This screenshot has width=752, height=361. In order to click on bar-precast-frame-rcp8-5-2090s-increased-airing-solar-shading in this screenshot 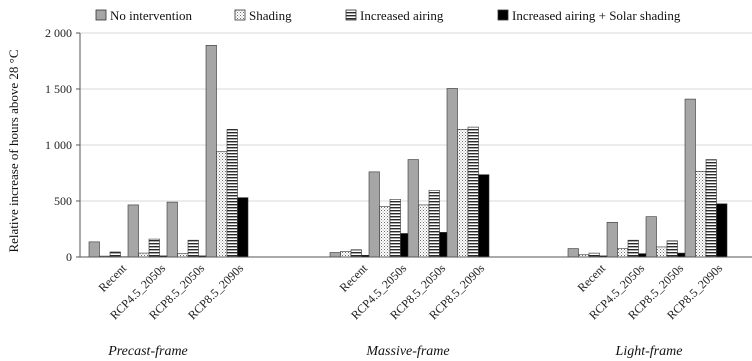, I will do `click(243, 227)`.